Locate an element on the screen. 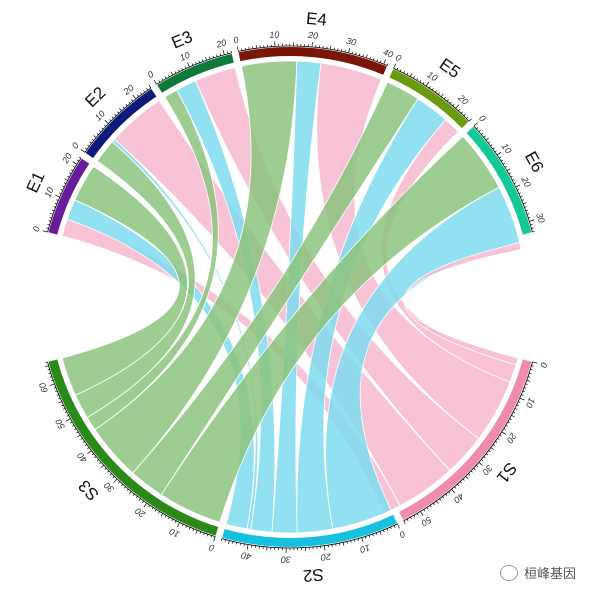 Image resolution: width=600 pixels, height=598 pixels. sector-track-S1 is located at coordinates (465, 439).